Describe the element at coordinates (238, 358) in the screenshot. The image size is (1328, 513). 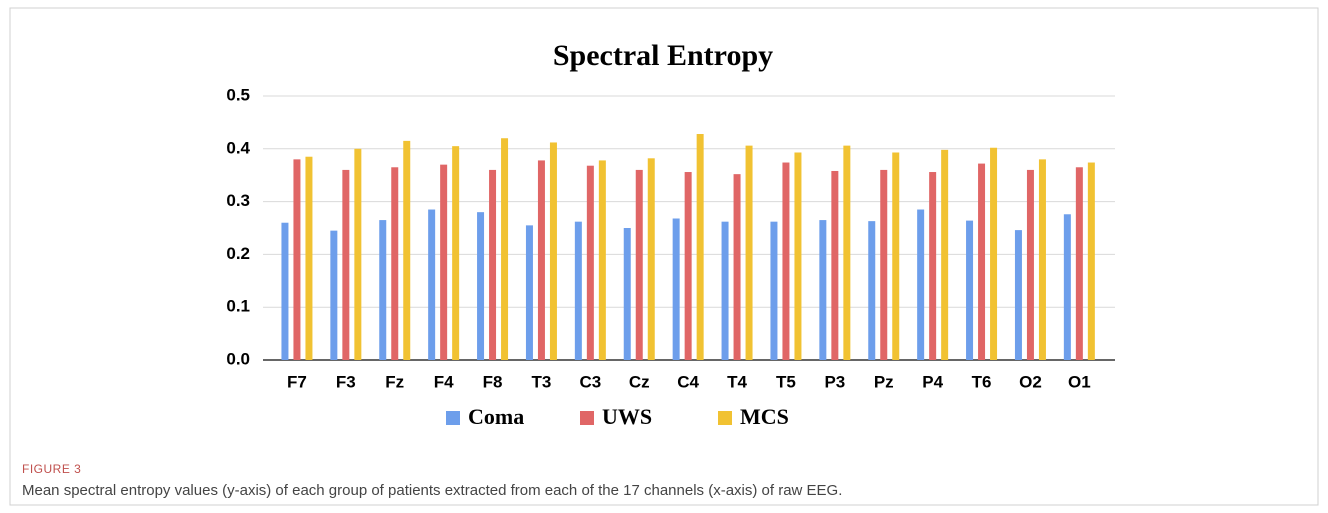
I see `y-tick-label: 0.0` at that location.